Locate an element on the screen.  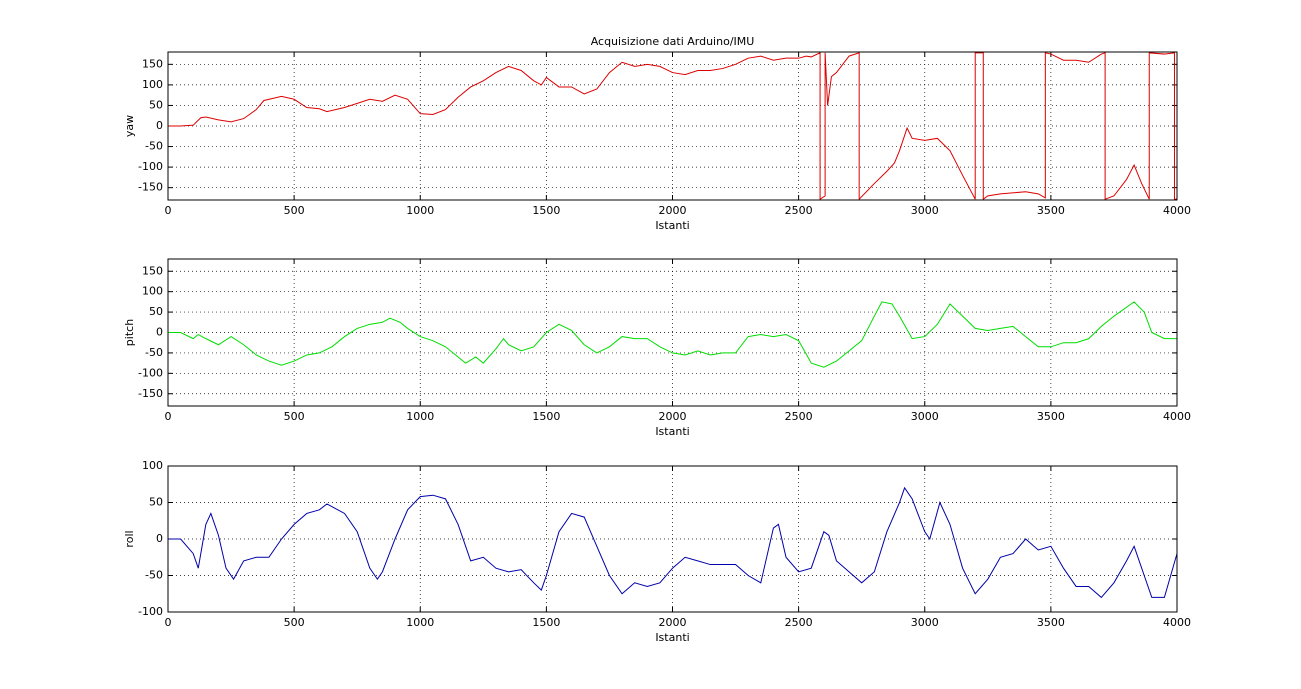
y-axis-label: pitch is located at coordinates (129, 332).